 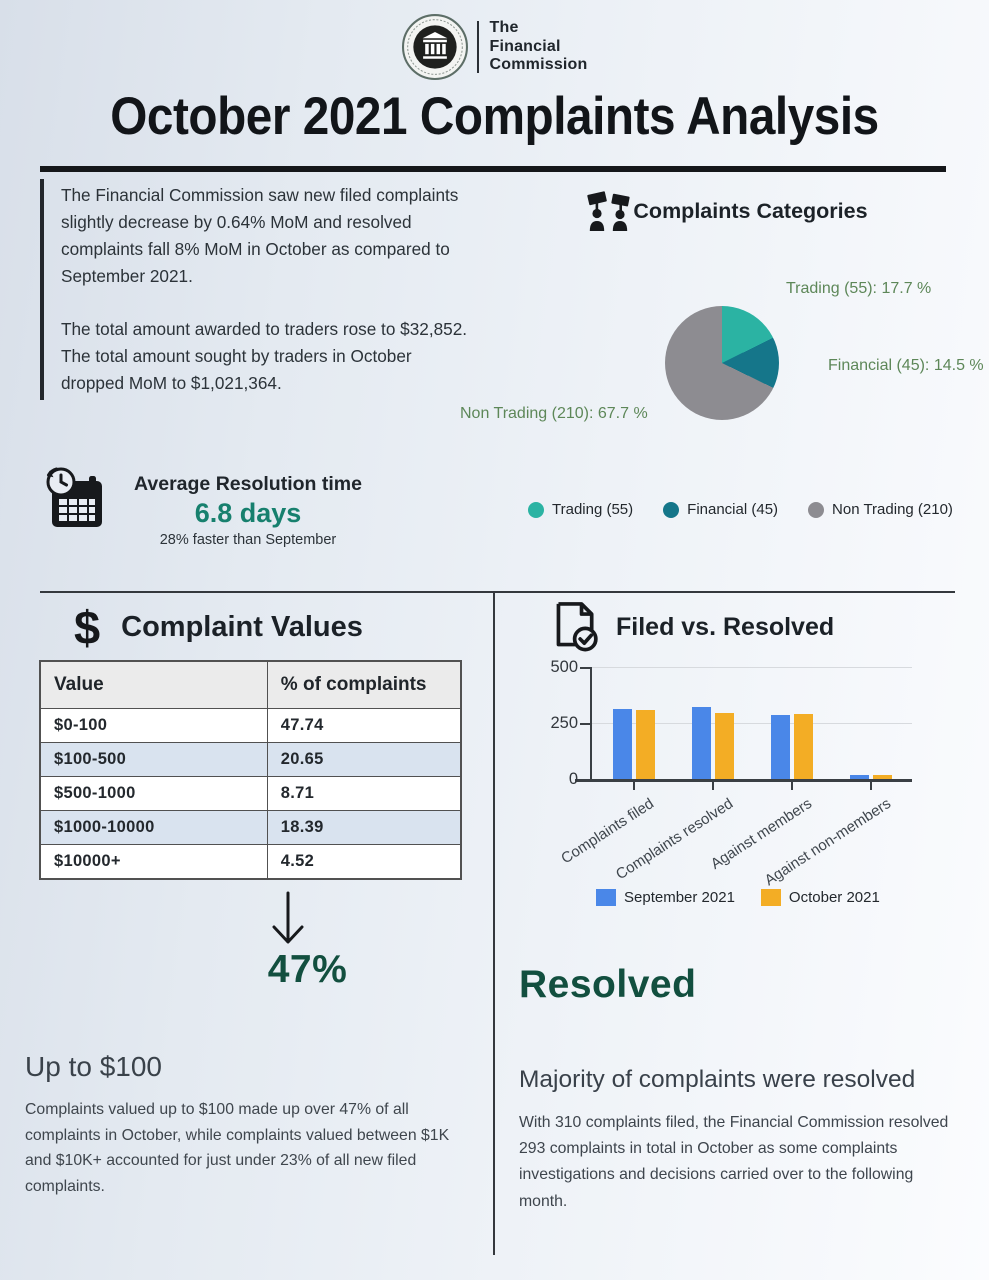 What do you see at coordinates (564, 723) in the screenshot?
I see `y-axis-tick-label: 250` at bounding box center [564, 723].